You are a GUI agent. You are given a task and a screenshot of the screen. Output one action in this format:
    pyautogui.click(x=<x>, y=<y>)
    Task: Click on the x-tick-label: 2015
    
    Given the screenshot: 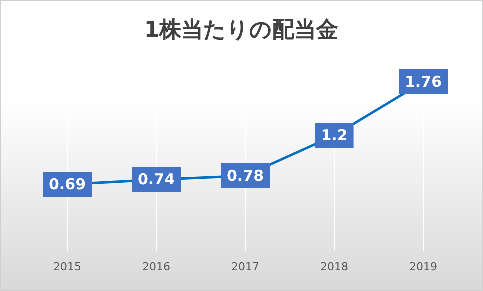 What is the action you would take?
    pyautogui.click(x=68, y=267)
    